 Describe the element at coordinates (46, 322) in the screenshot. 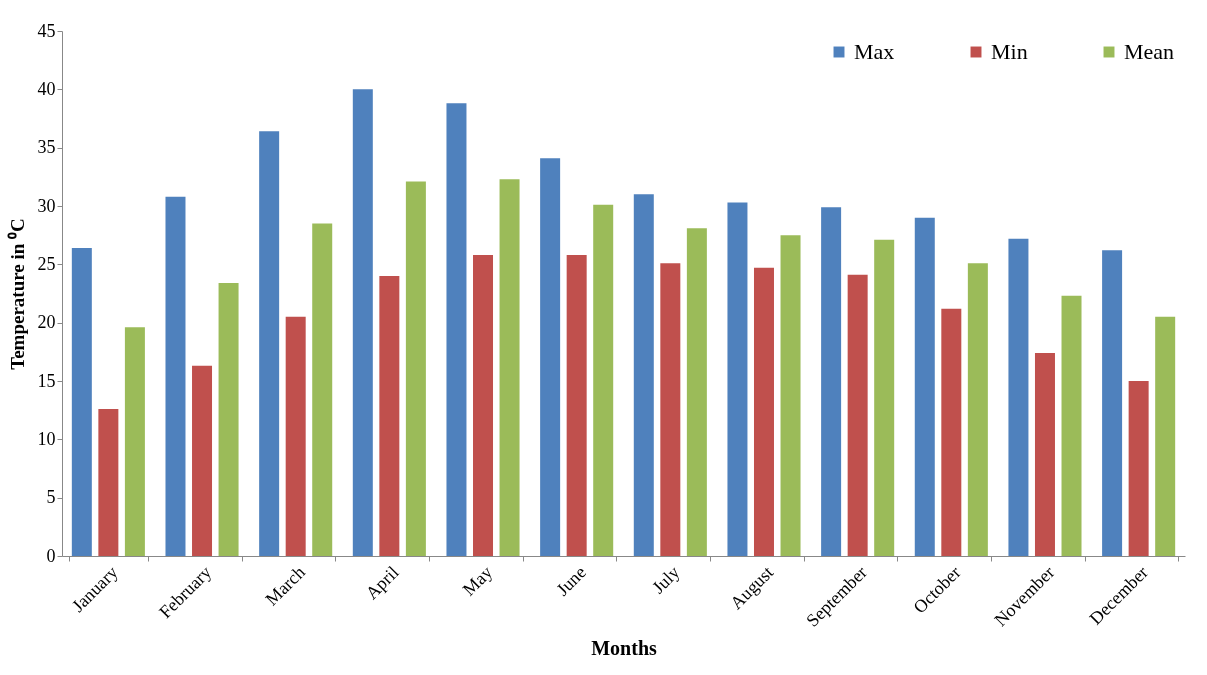

I see `y-tick-label: 20` at that location.